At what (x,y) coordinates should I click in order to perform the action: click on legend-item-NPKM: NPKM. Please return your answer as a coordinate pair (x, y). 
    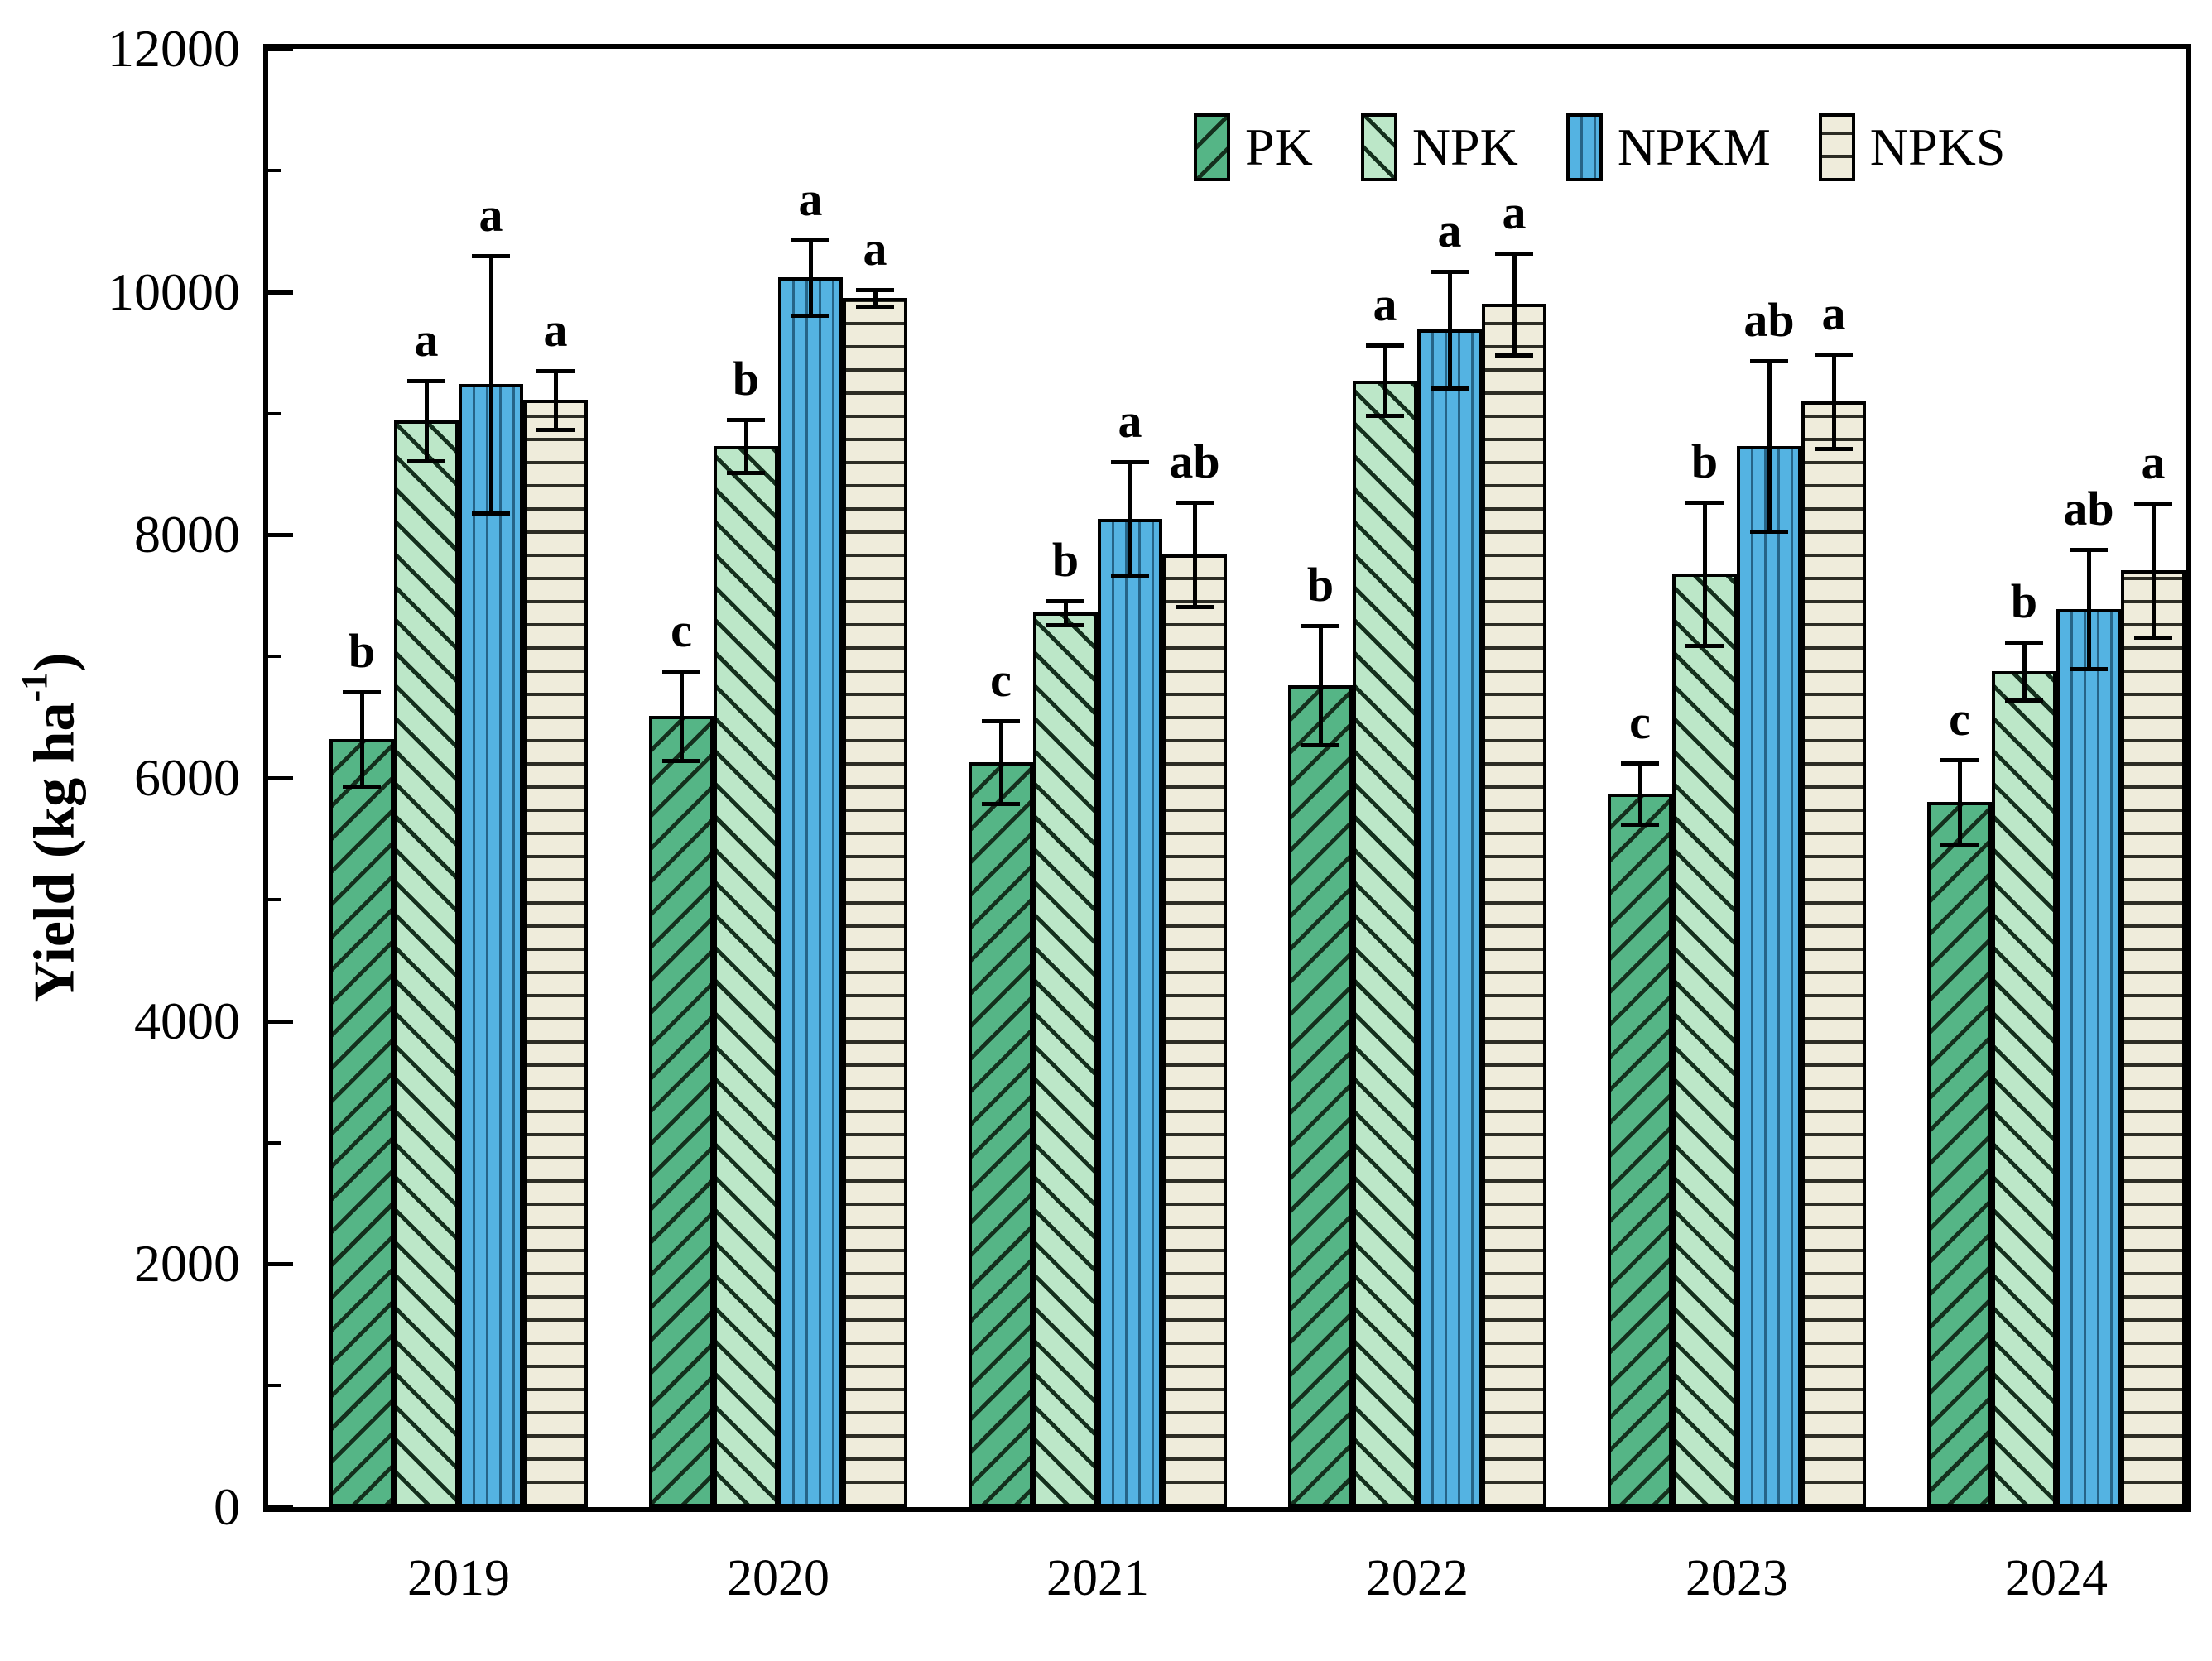
    Looking at the image, I should click on (1668, 147).